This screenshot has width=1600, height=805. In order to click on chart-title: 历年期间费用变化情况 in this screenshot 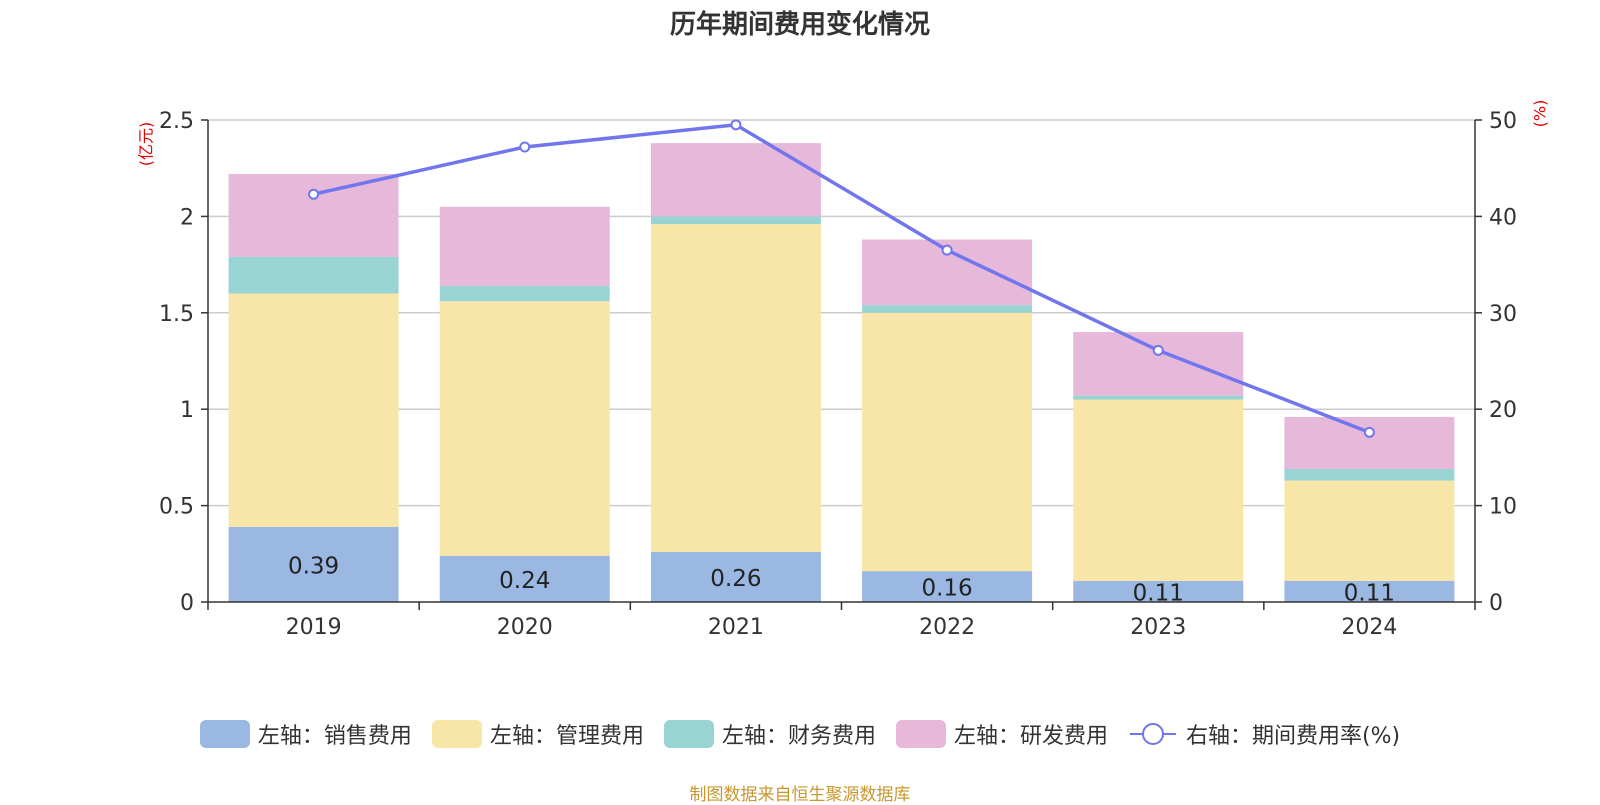, I will do `click(799, 25)`.